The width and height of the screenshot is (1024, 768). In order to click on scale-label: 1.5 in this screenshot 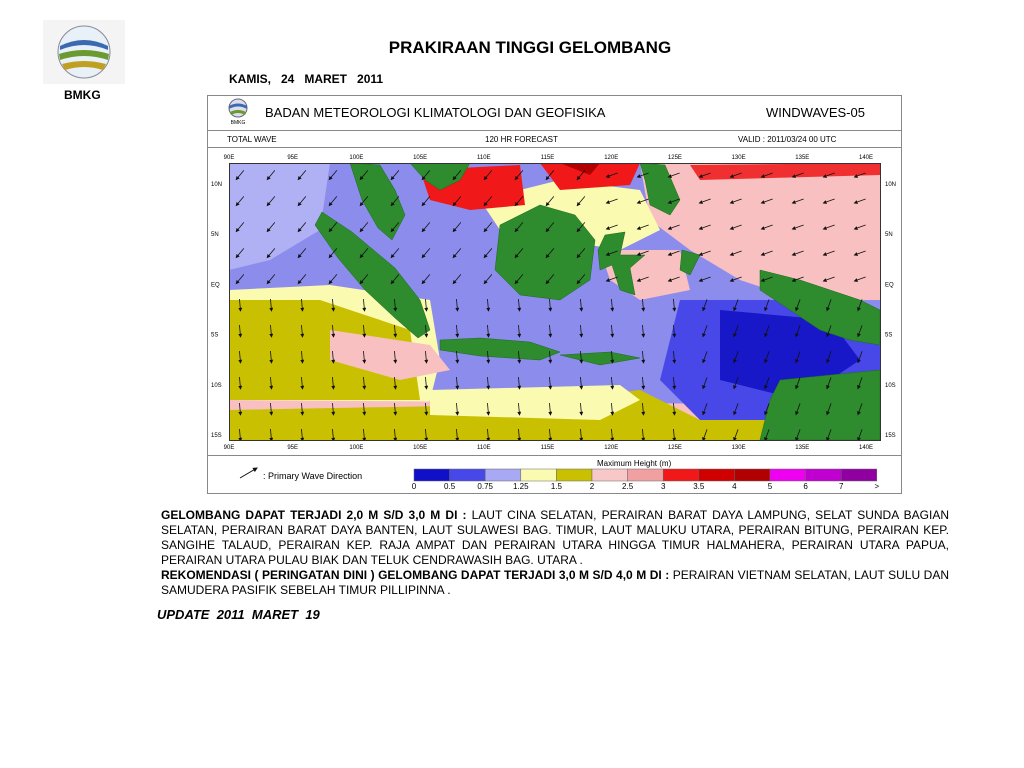, I will do `click(557, 486)`.